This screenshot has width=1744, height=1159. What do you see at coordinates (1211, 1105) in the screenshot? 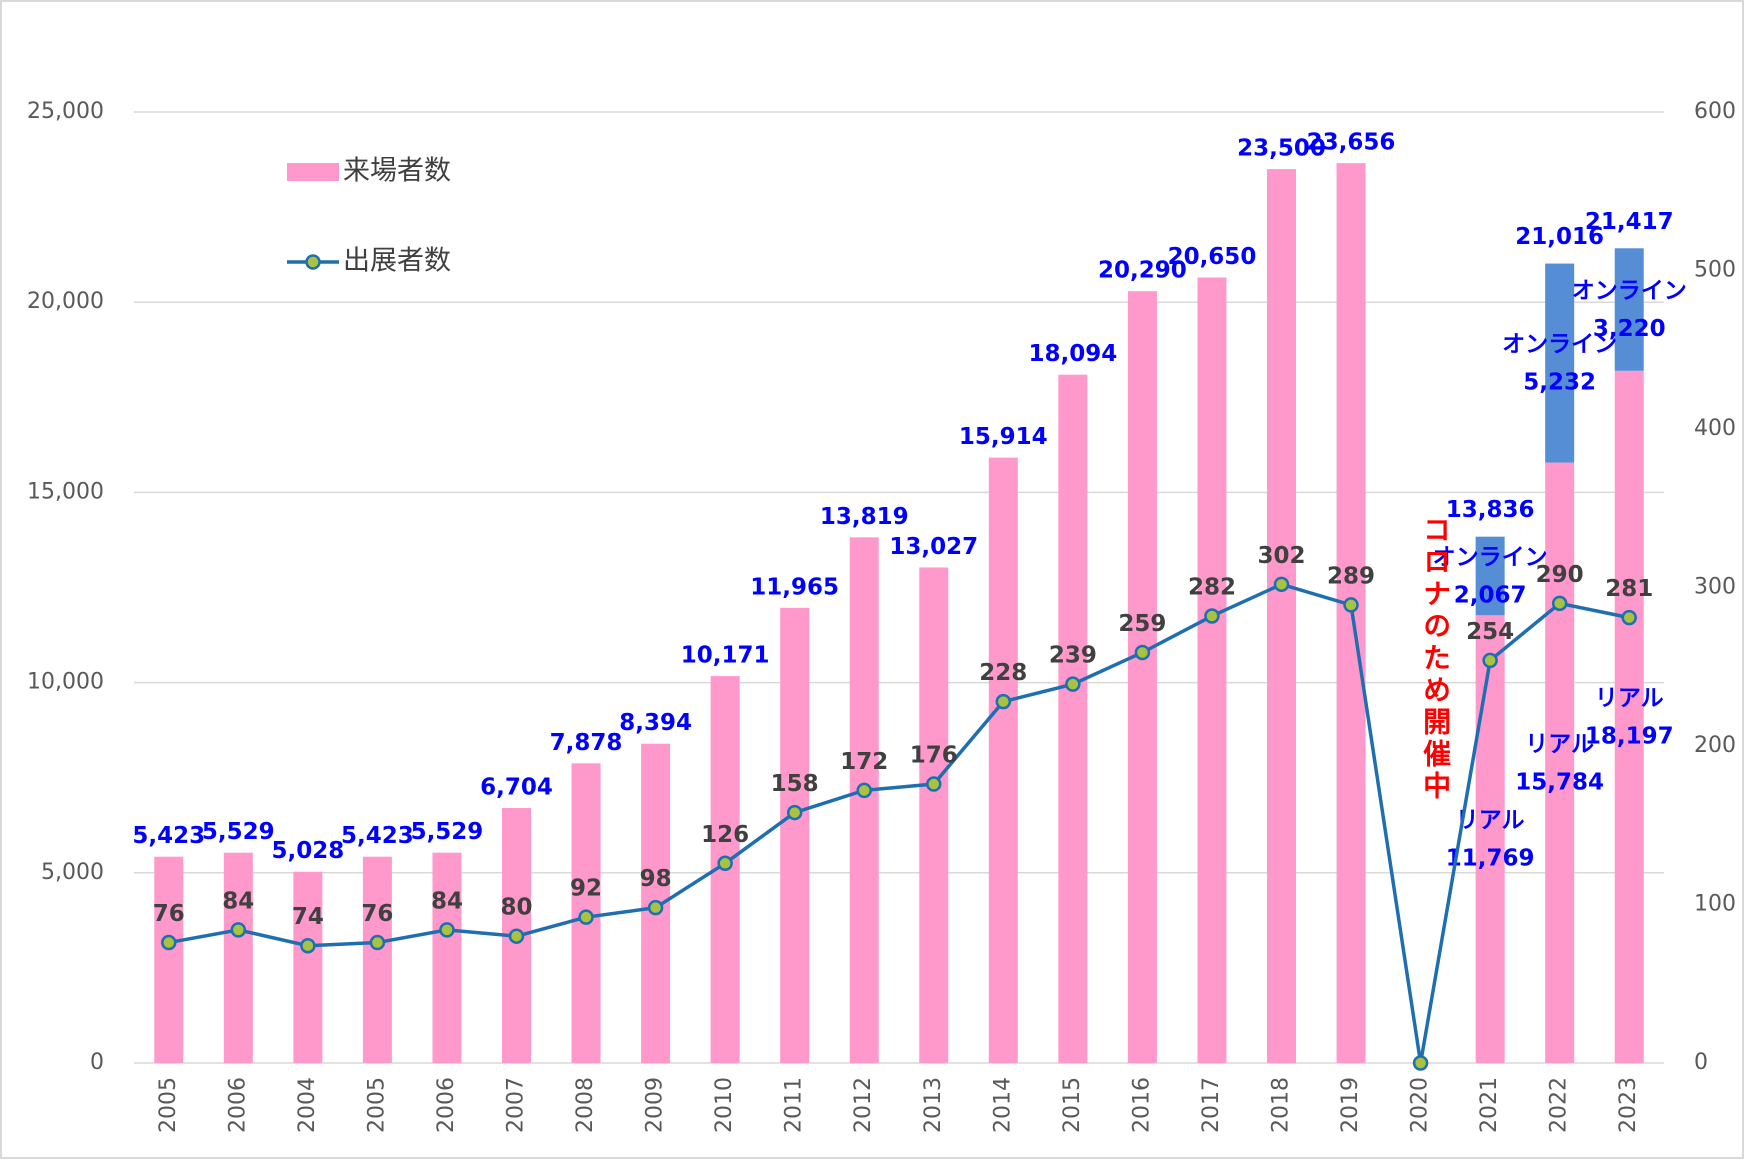
I see `x-tick-label: 2017` at bounding box center [1211, 1105].